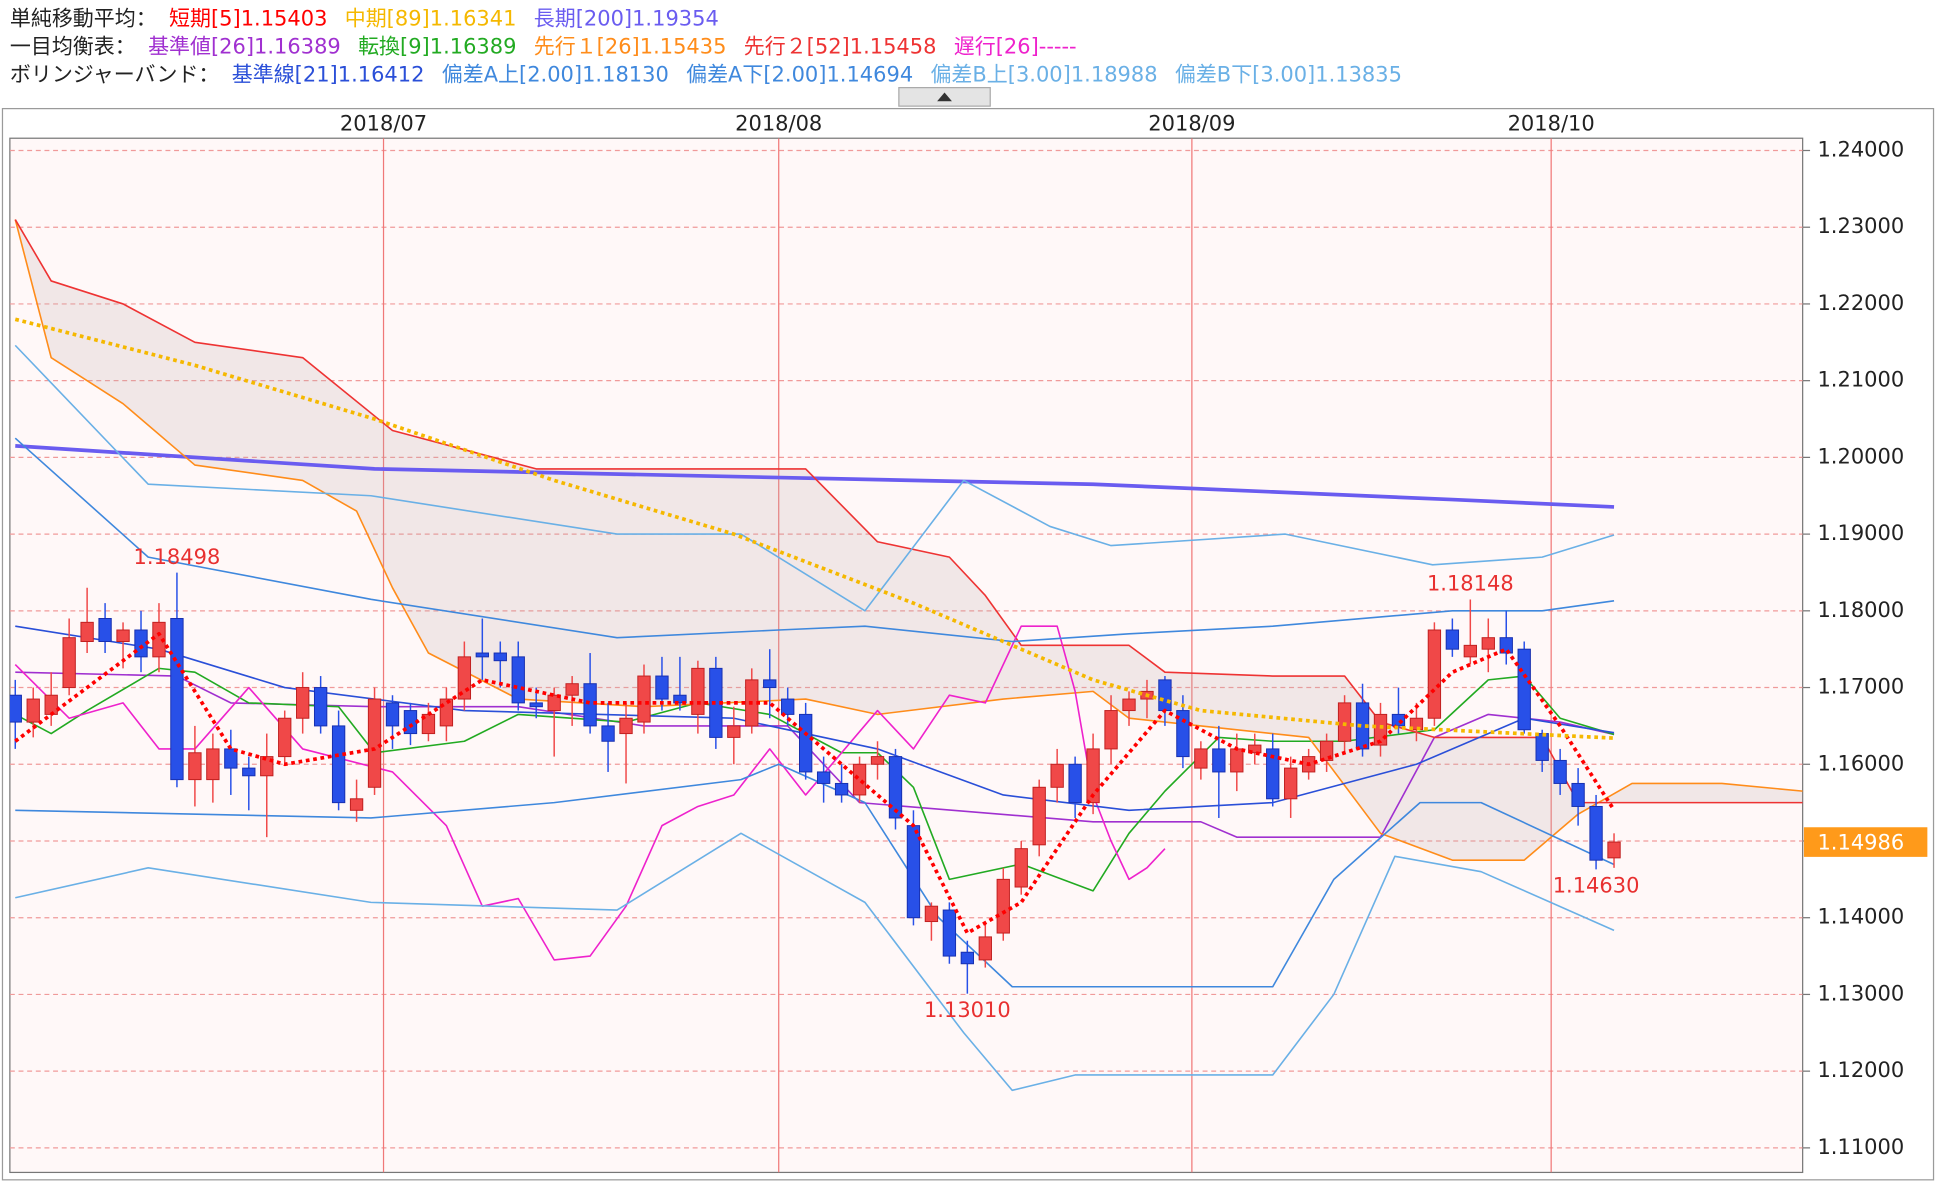 This screenshot has height=1186, width=1936. Describe the element at coordinates (1015, 47) in the screenshot. I see `legend-item: 遅行[26]-----` at that location.